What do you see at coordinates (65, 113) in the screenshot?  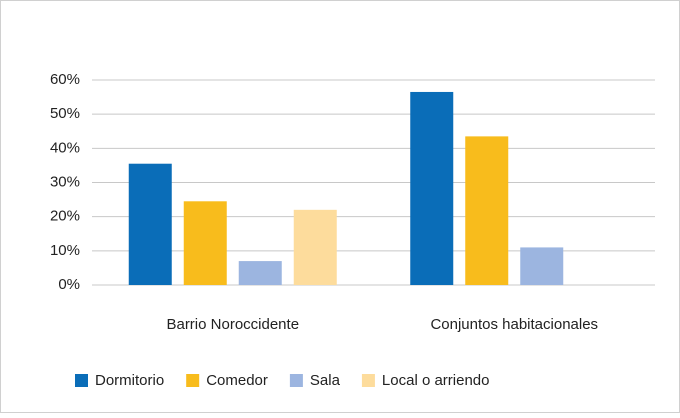 I see `y-tick-label: 50%` at bounding box center [65, 113].